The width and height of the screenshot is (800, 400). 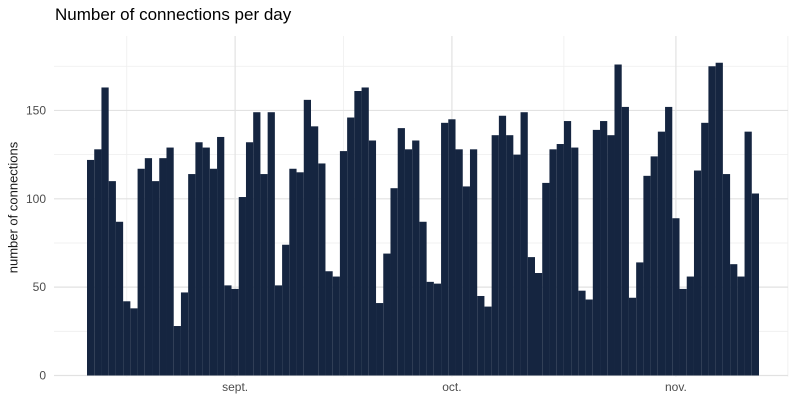 What do you see at coordinates (173, 14) in the screenshot?
I see `chart-title: Number of connections per day` at bounding box center [173, 14].